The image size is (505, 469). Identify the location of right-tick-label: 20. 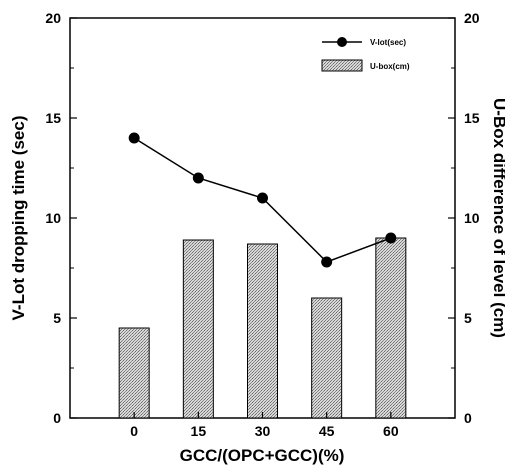
(472, 18).